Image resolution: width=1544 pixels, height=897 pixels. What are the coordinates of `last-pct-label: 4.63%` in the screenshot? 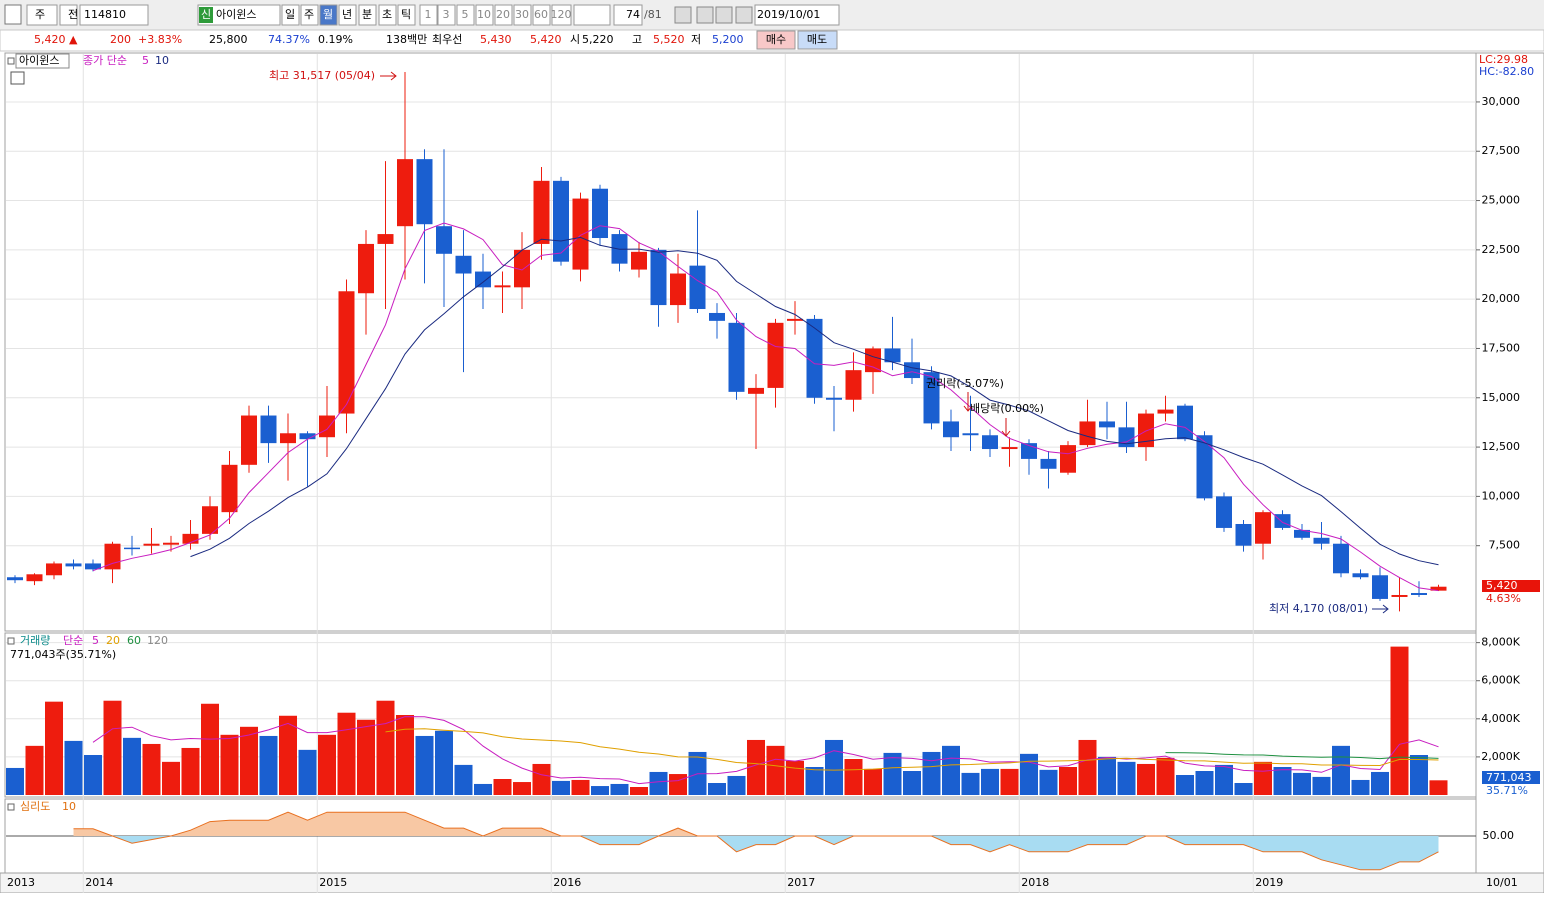 It's located at (1503, 598).